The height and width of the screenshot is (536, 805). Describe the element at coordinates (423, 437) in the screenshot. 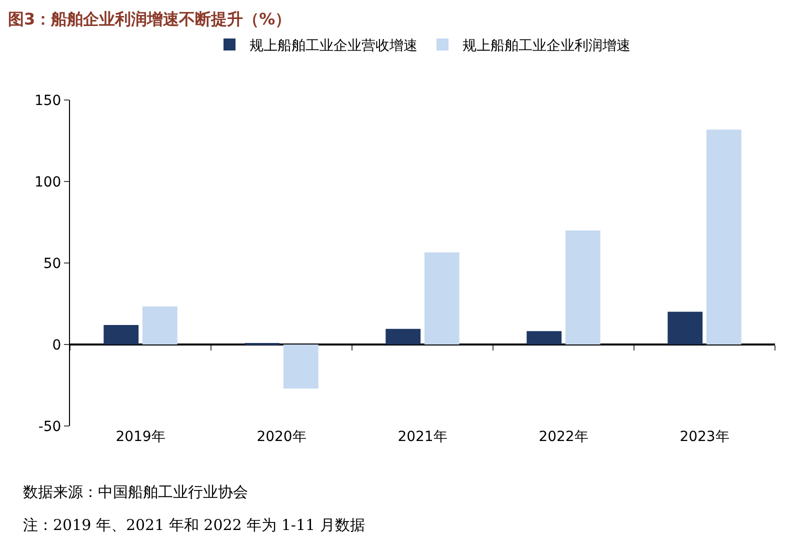

I see `x-tick-label: 2021年` at that location.